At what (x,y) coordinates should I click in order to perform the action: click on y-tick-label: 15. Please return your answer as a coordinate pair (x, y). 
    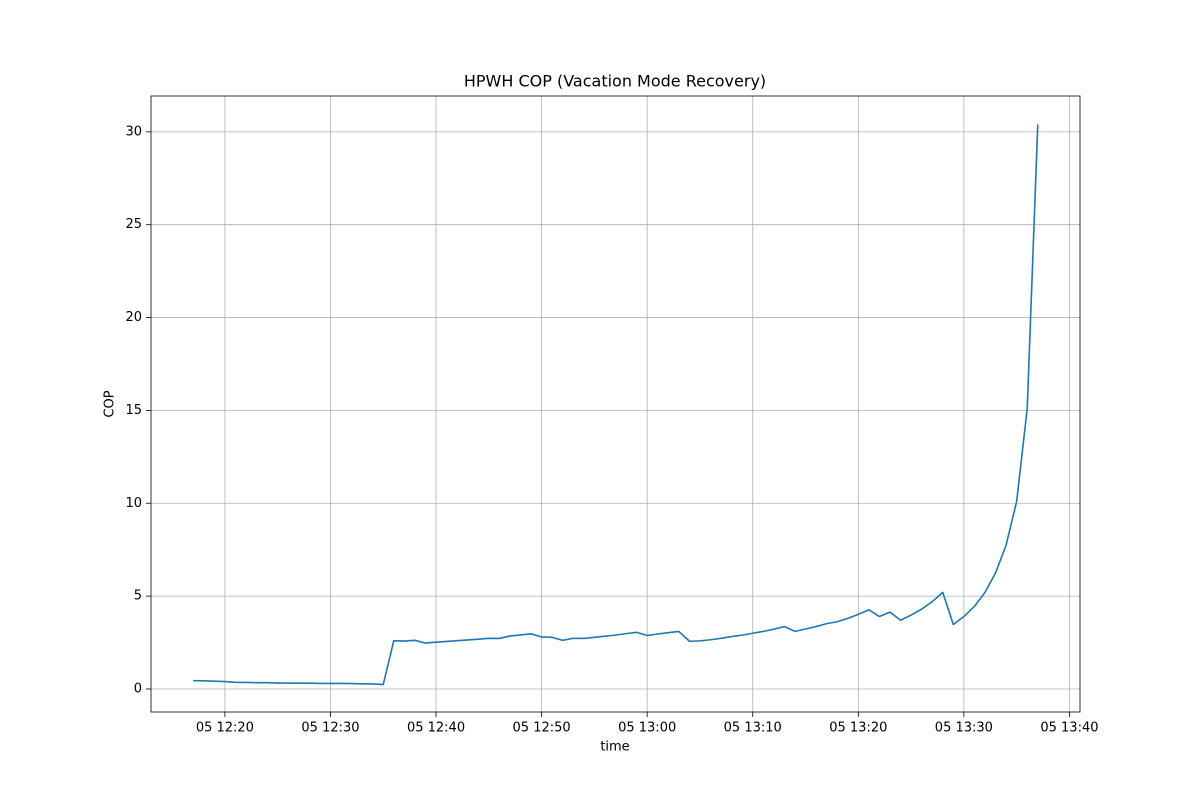
    Looking at the image, I should click on (133, 410).